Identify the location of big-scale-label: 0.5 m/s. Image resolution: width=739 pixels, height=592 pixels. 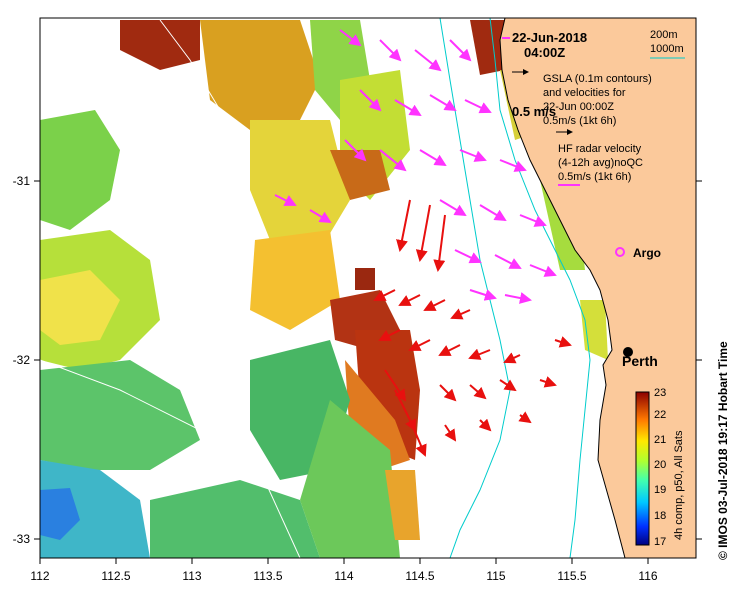
(534, 111).